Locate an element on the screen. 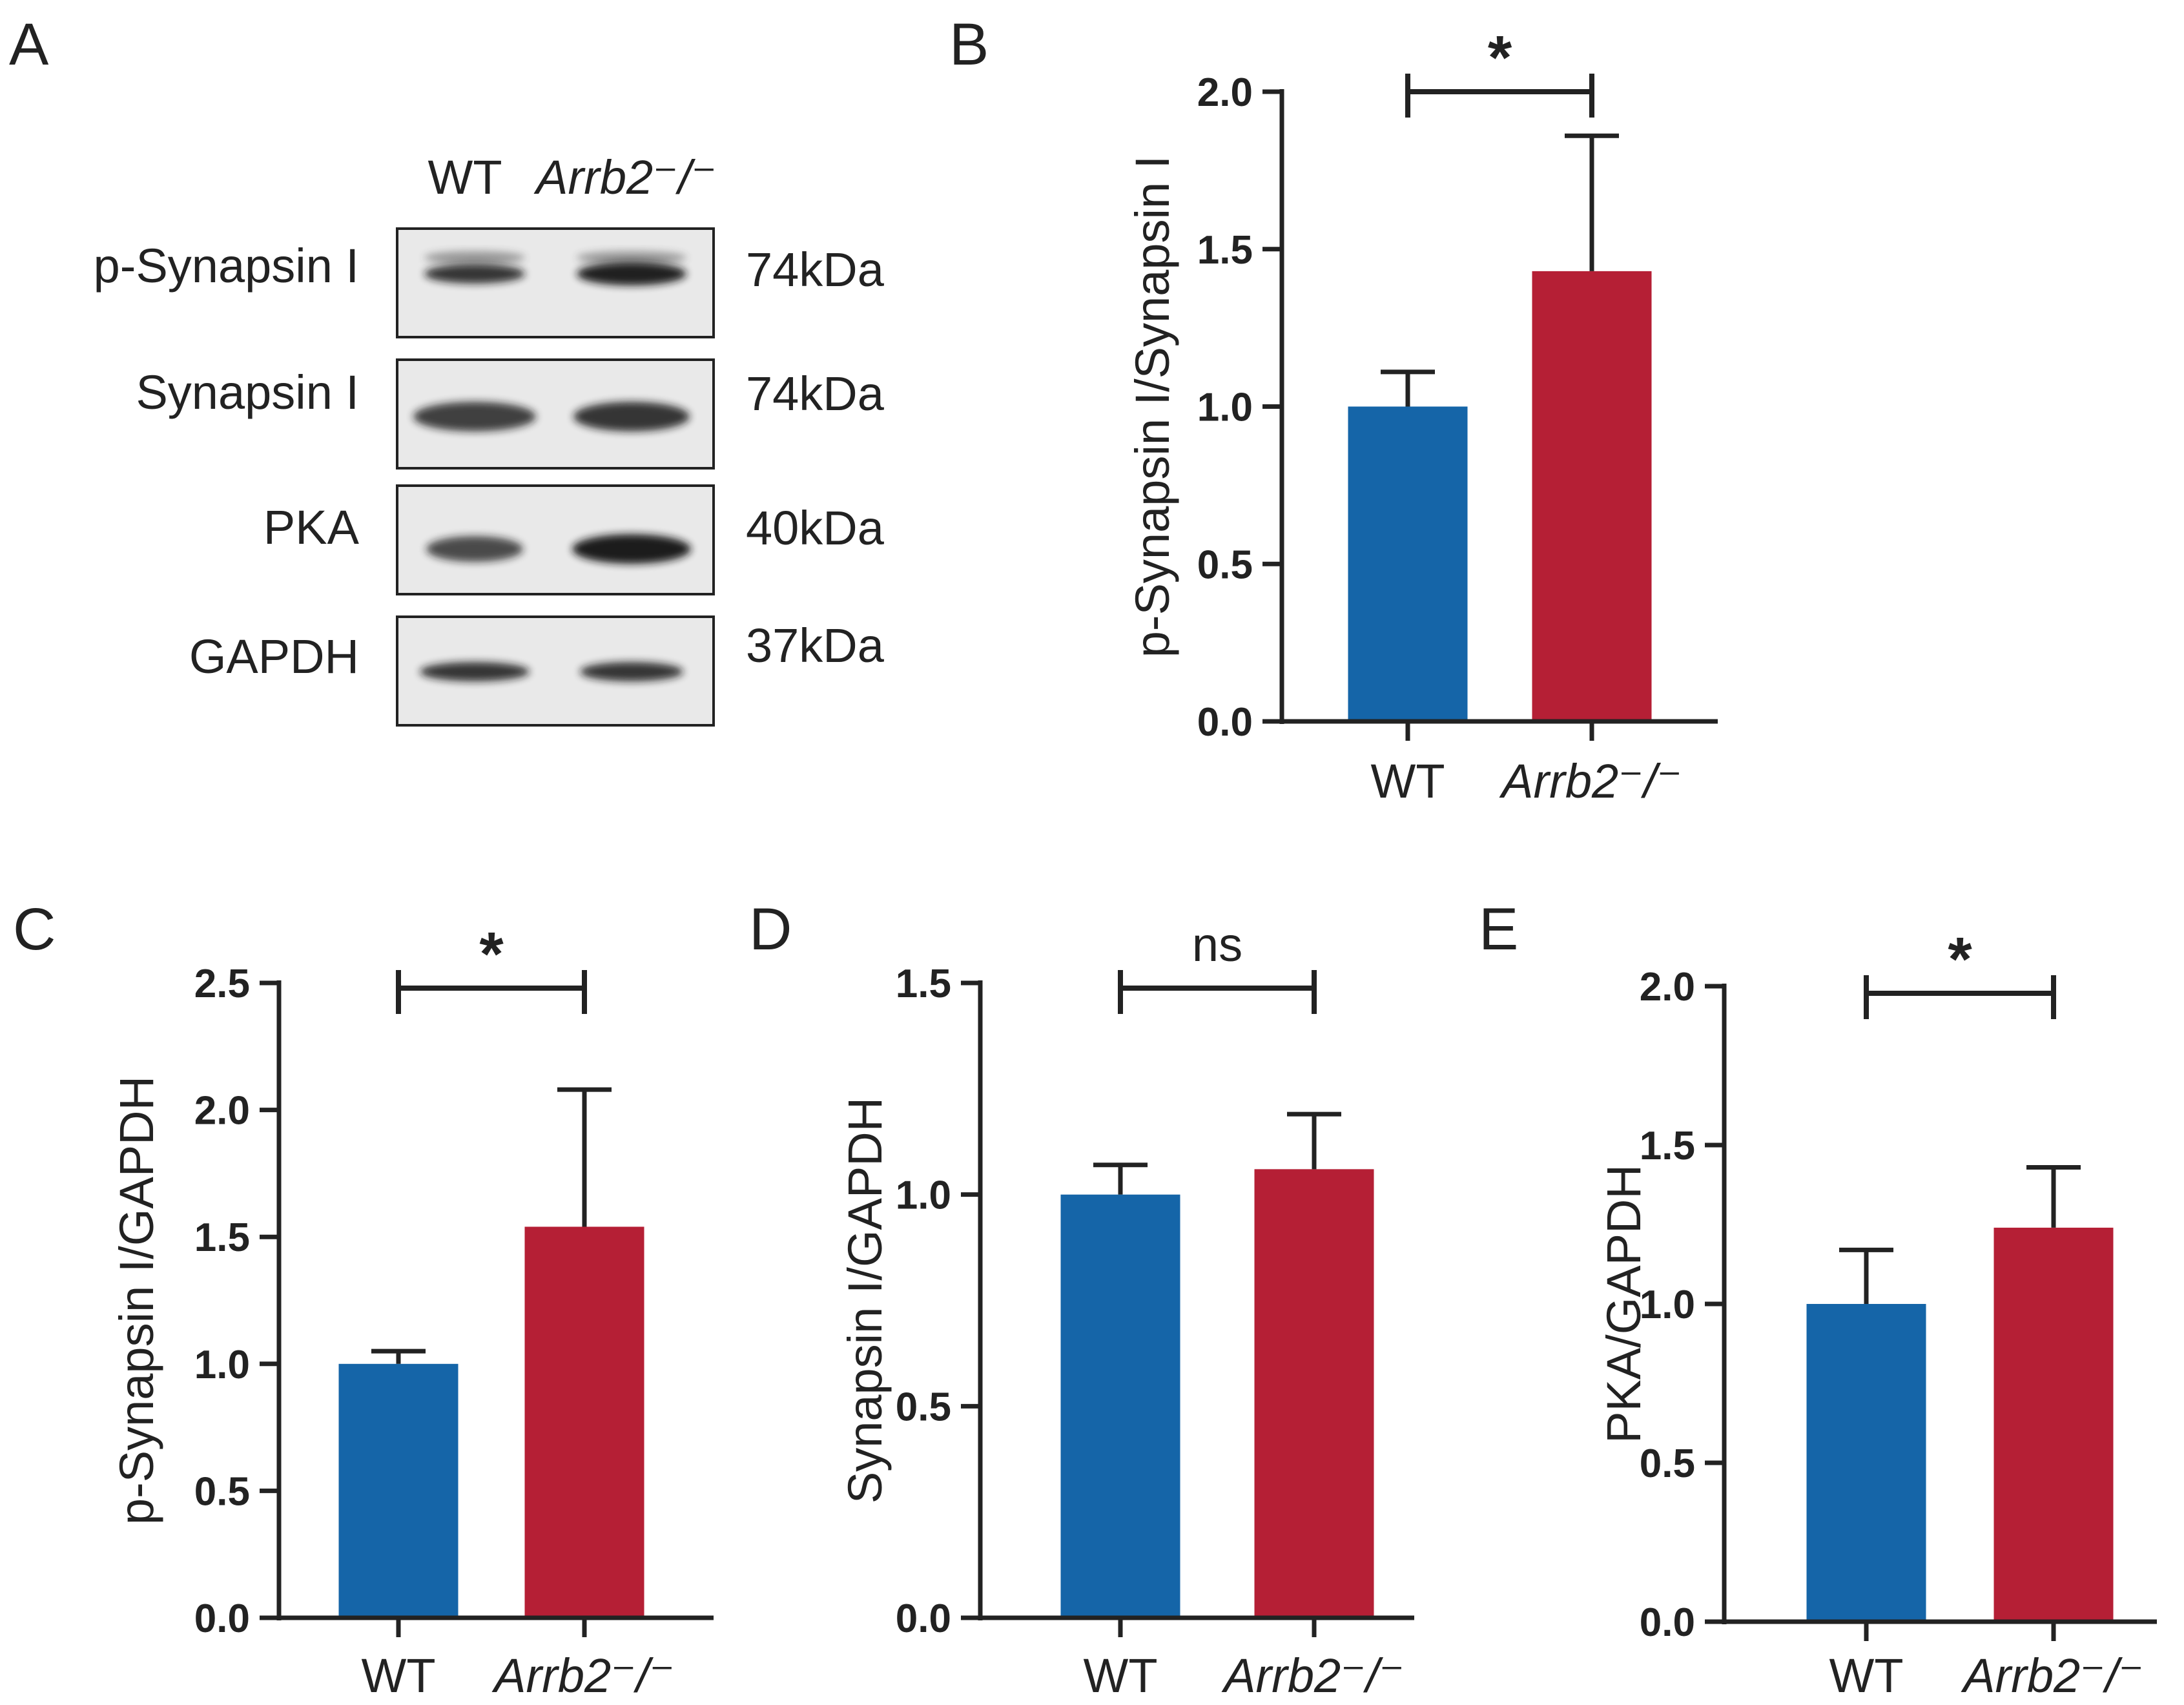 Image resolution: width=2184 pixels, height=1705 pixels. y-axis-label: Synapsin I/GAPDH is located at coordinates (865, 1300).